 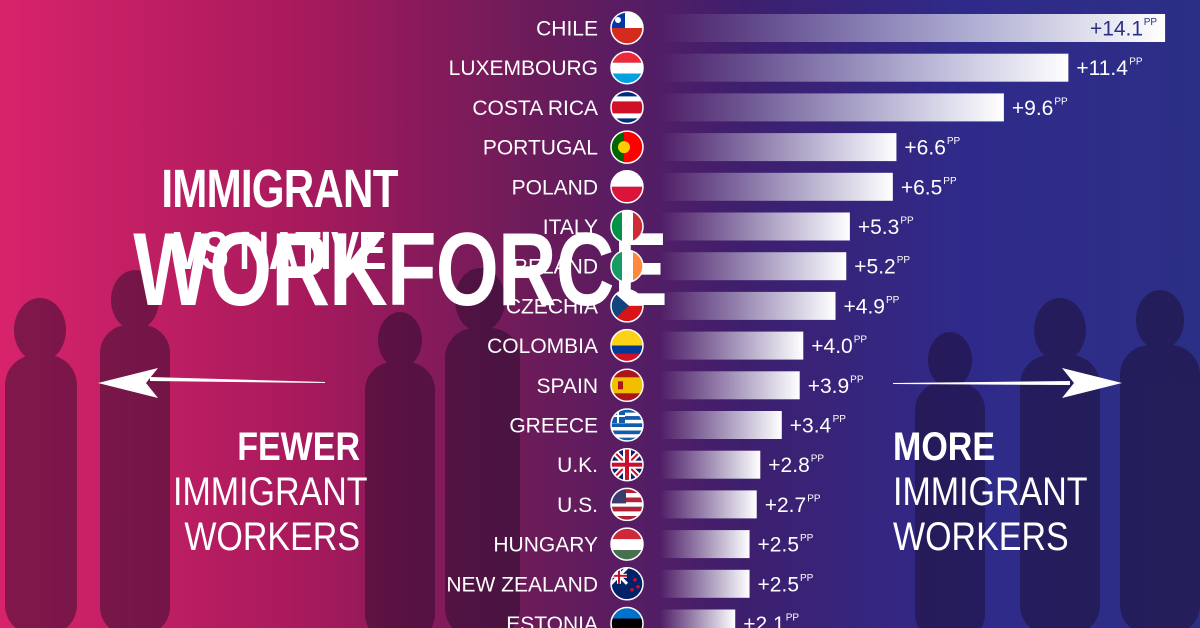 I want to click on bar-row-poland: POLAND +6.5 PP, so click(x=734, y=187).